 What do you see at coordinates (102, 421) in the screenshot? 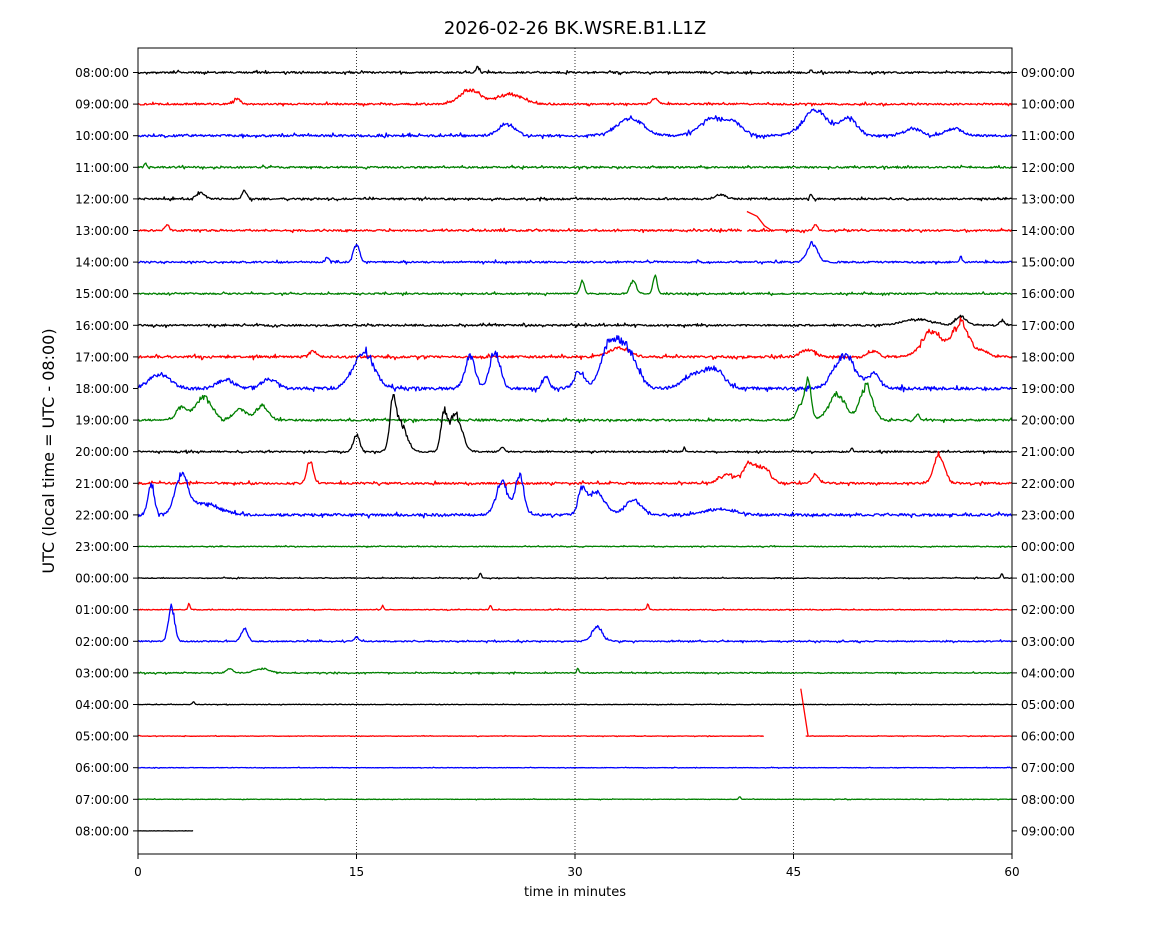
I see `left-y-tick-label: 19:00:00` at bounding box center [102, 421].